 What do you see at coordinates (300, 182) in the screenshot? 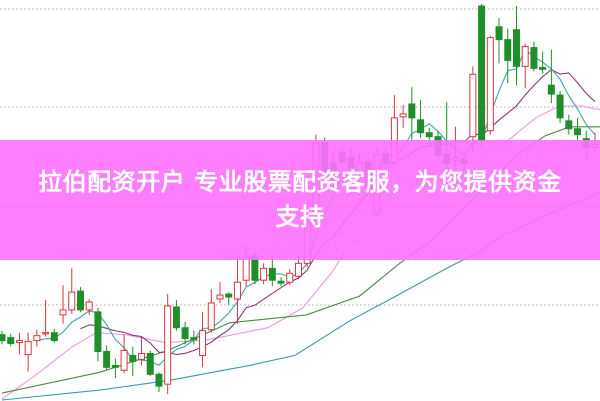
I see `banner-text-line1: 拉伯配资开户 专业股票配资客服，为您提供资金` at bounding box center [300, 182].